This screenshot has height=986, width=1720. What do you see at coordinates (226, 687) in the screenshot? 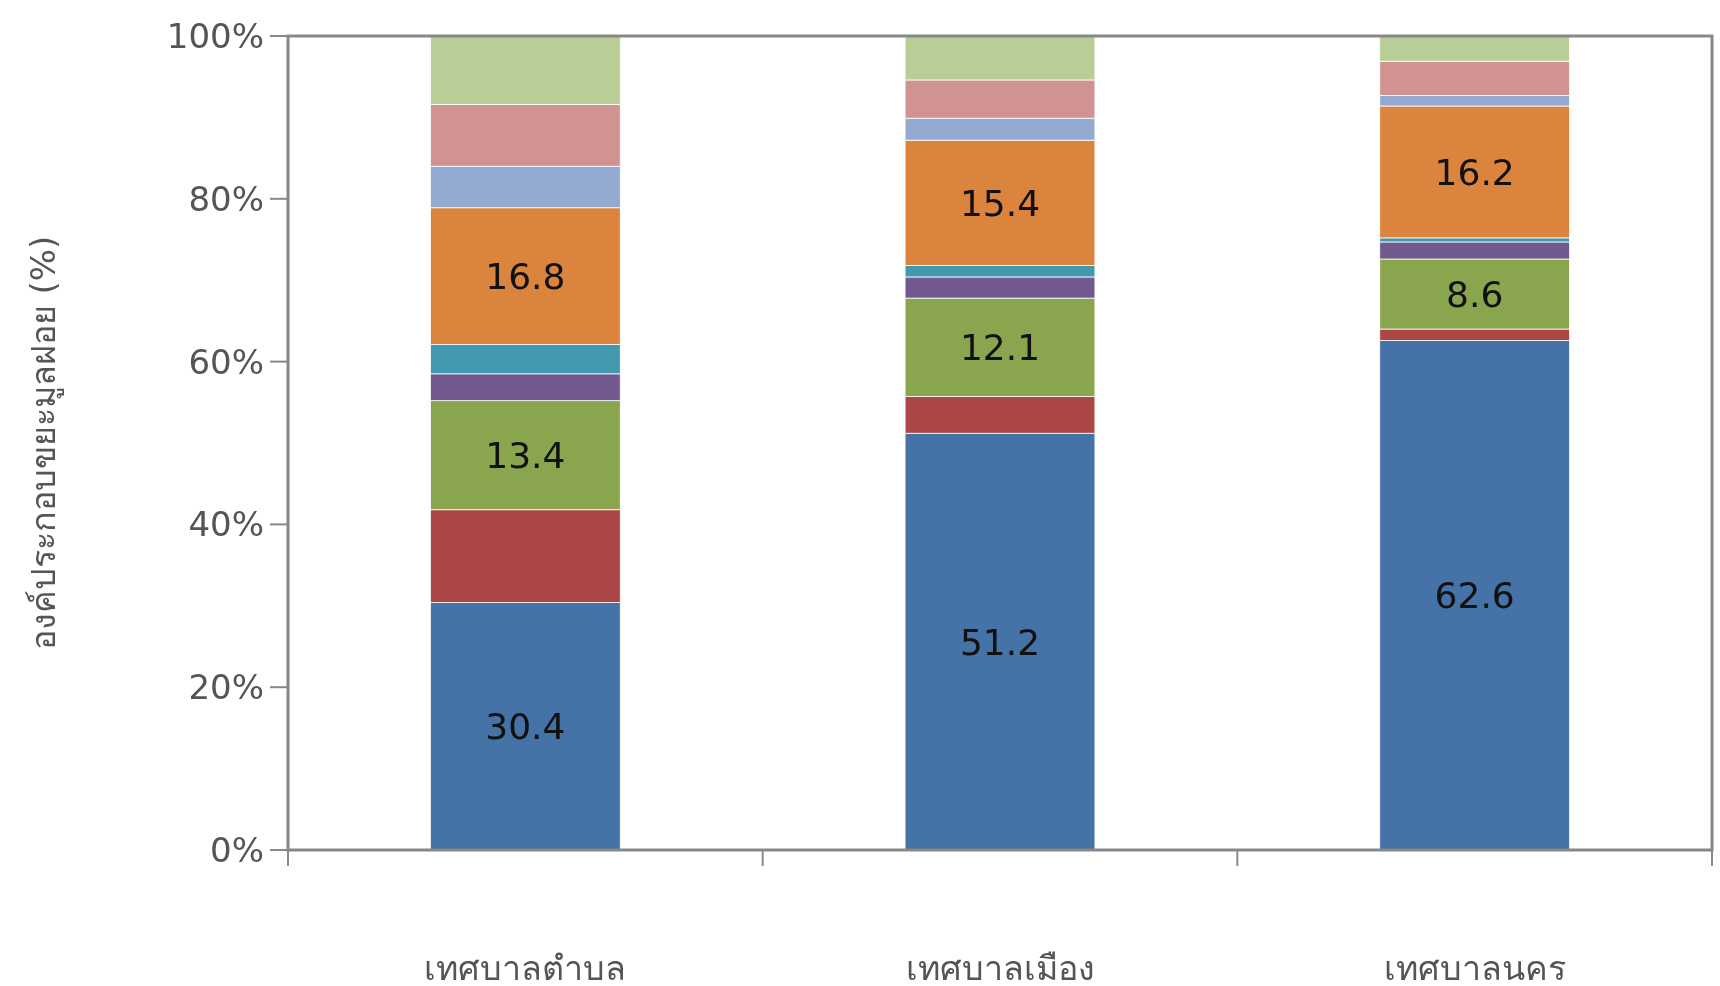
I see `y-tick-label: 20%` at bounding box center [226, 687].